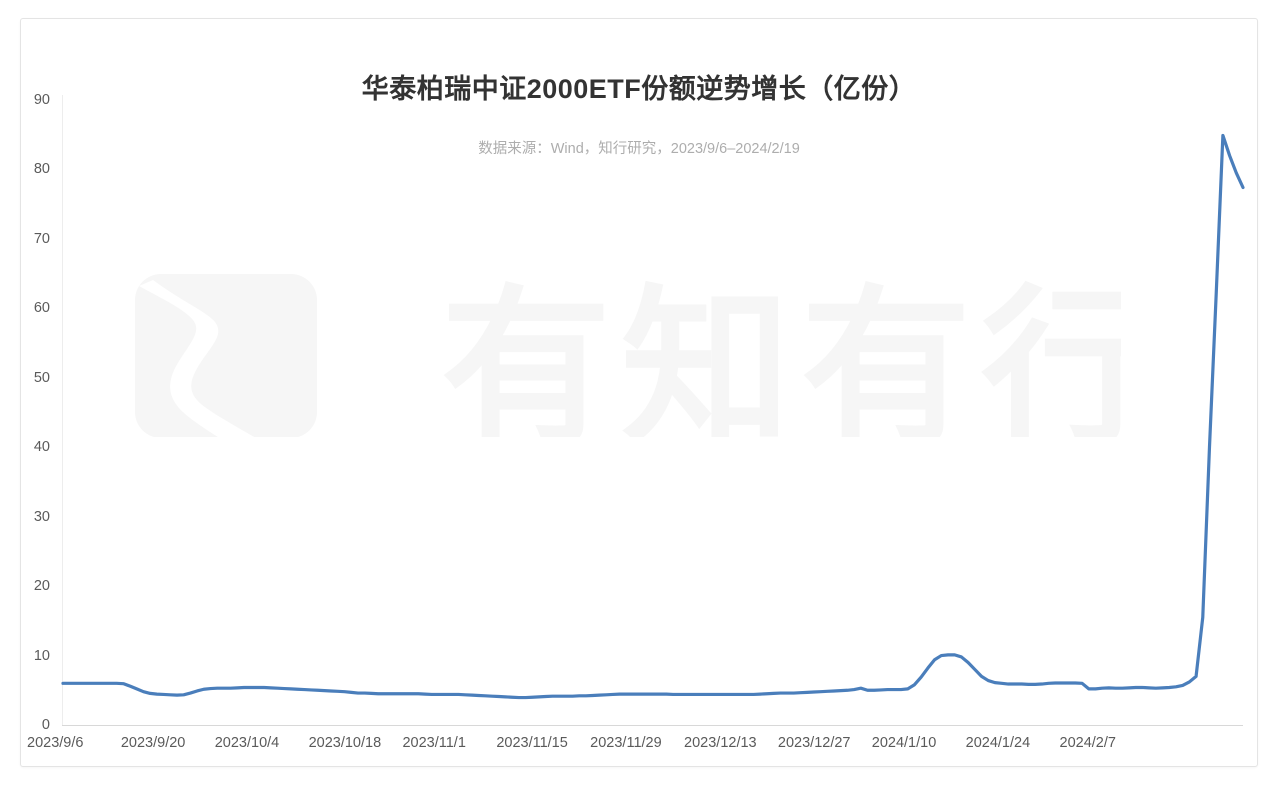 The image size is (1280, 790). Describe the element at coordinates (639, 89) in the screenshot. I see `page-title: 华泰柏瑞中证2000ETF份额逆势增长（亿份）` at that location.